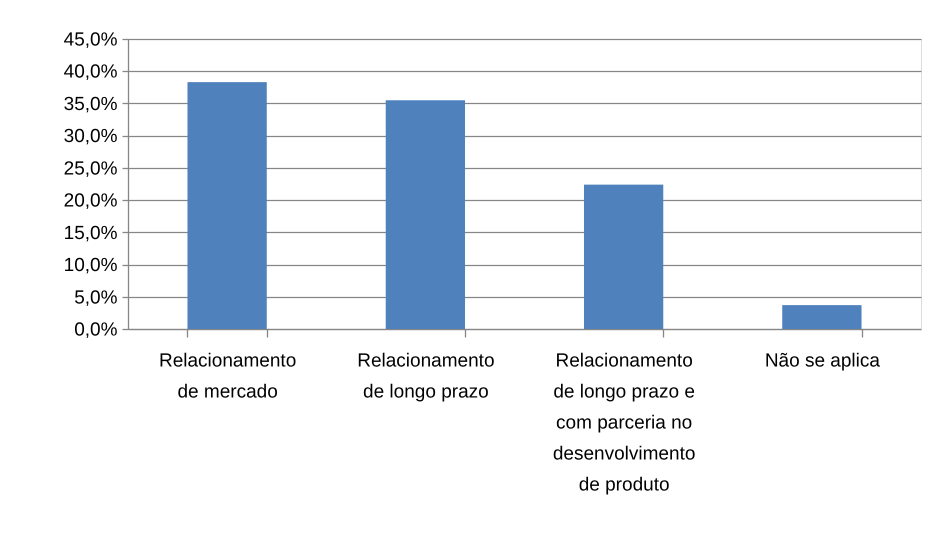 This screenshot has width=941, height=537. What do you see at coordinates (624, 423) in the screenshot?
I see `x-tick-label: Relacionamento de longo prazo e com parceria no desenvolvimento de produto` at bounding box center [624, 423].